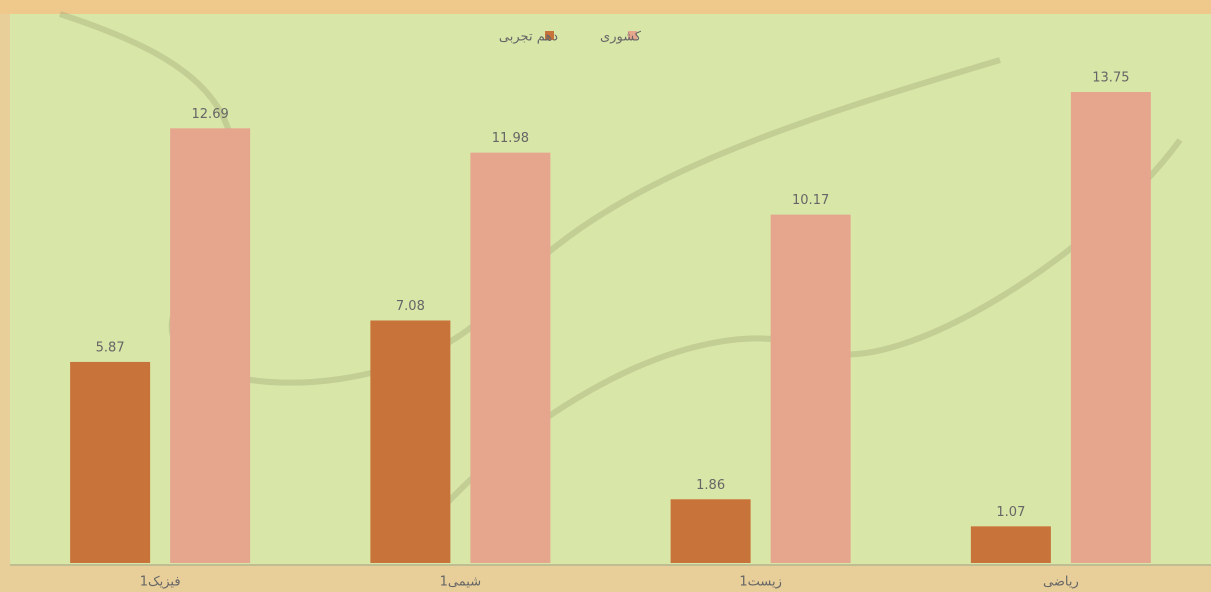 This screenshot has width=1211, height=592. Describe the element at coordinates (710, 485) in the screenshot. I see `data-label: 1.86` at that location.